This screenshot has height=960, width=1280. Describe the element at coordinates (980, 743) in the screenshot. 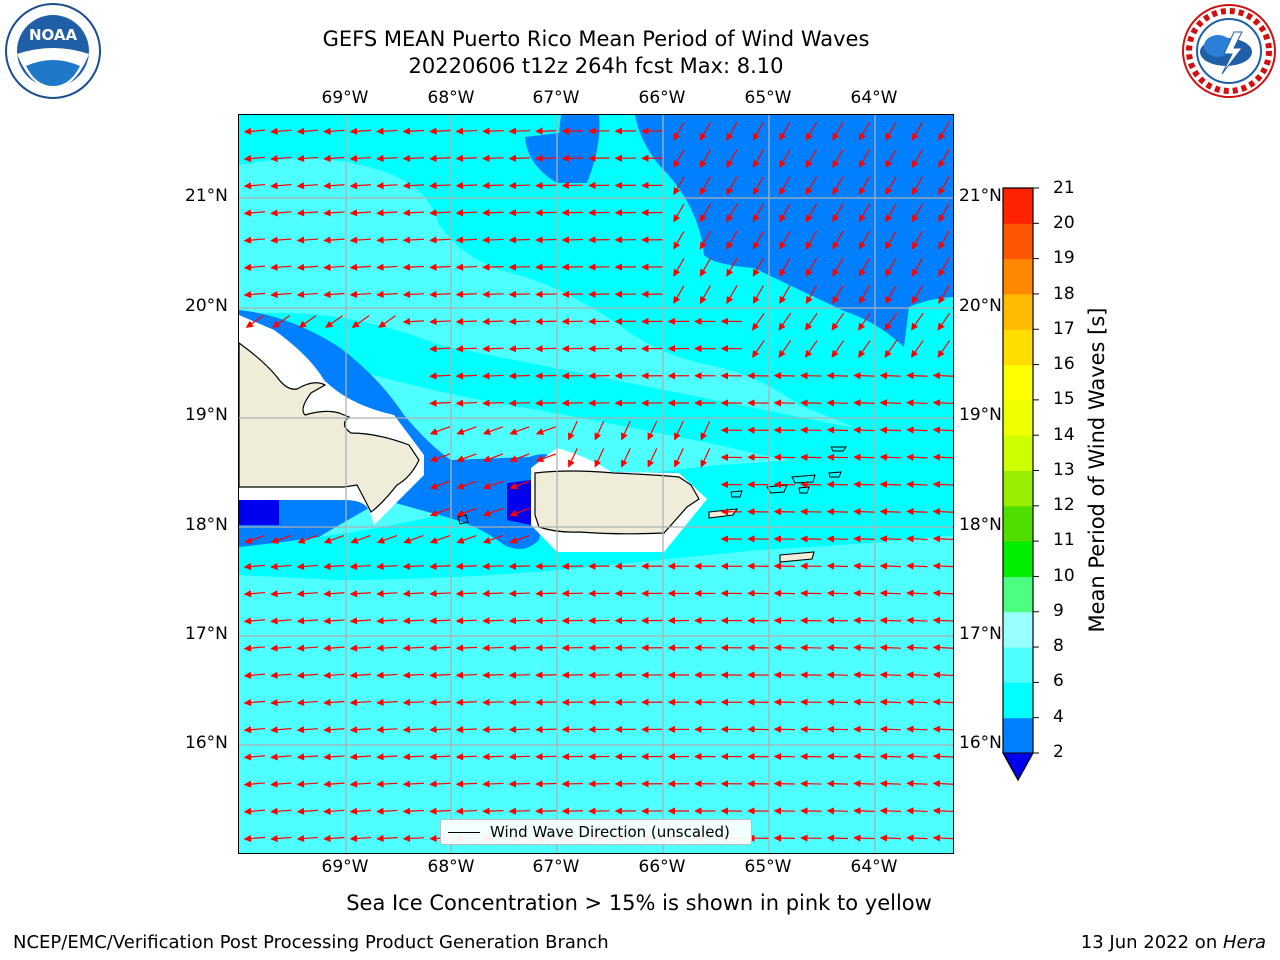

I see `lat-label-right-16n: 16°N` at that location.